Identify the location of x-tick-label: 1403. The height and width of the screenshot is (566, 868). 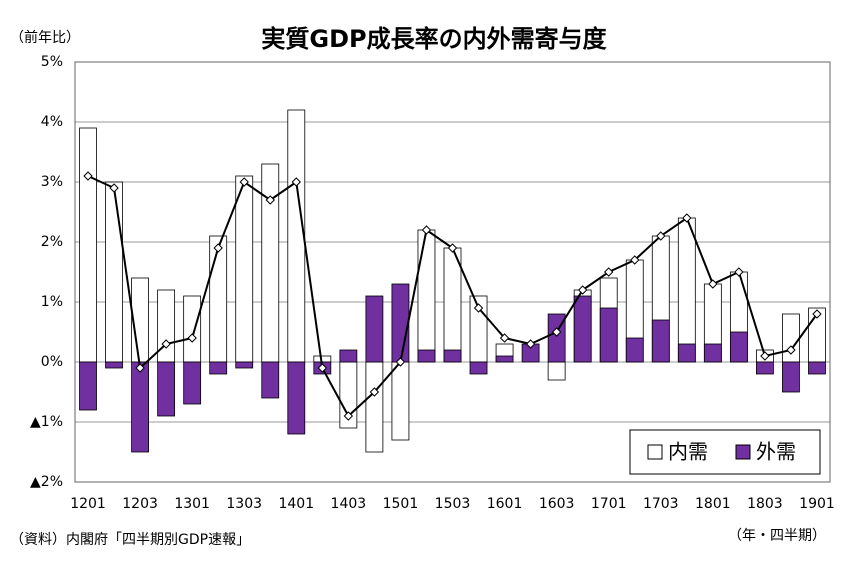
(349, 504).